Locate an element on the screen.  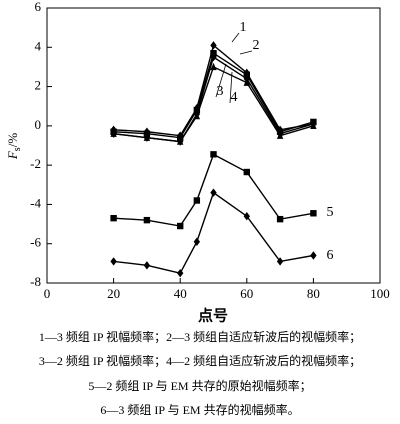
y-tick-label: 2 is located at coordinates (38, 85).